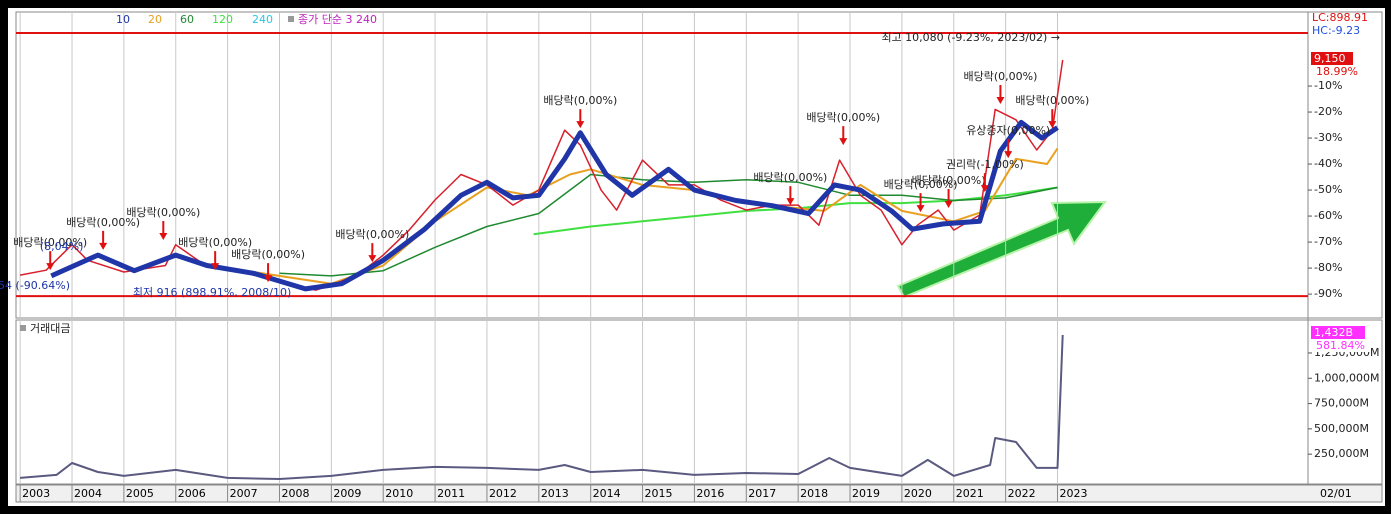  I want to click on y-tick-label: -20%, so click(1328, 111).